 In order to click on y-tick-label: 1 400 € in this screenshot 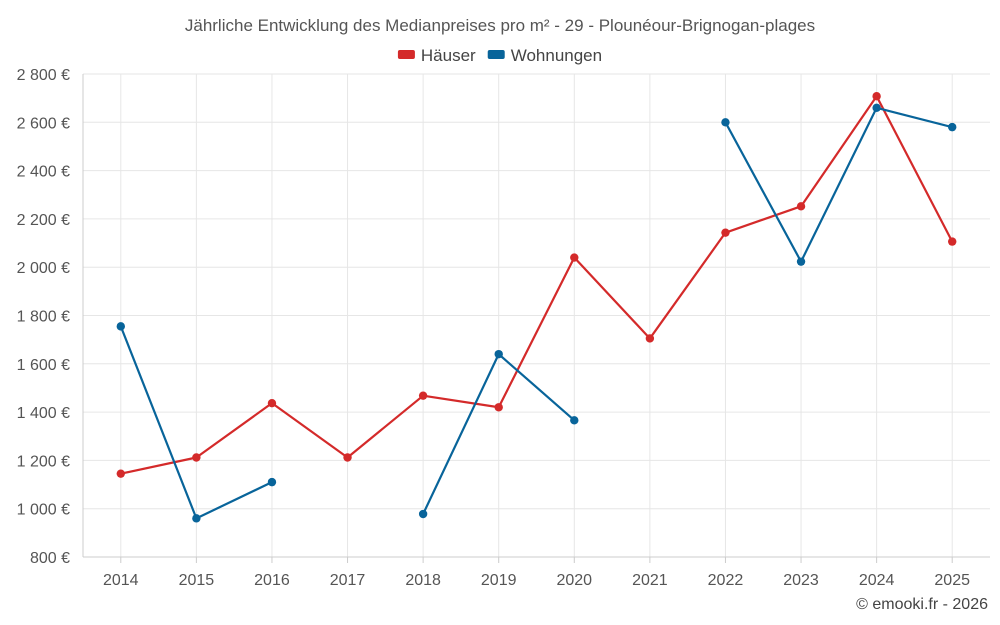, I will do `click(43, 413)`.